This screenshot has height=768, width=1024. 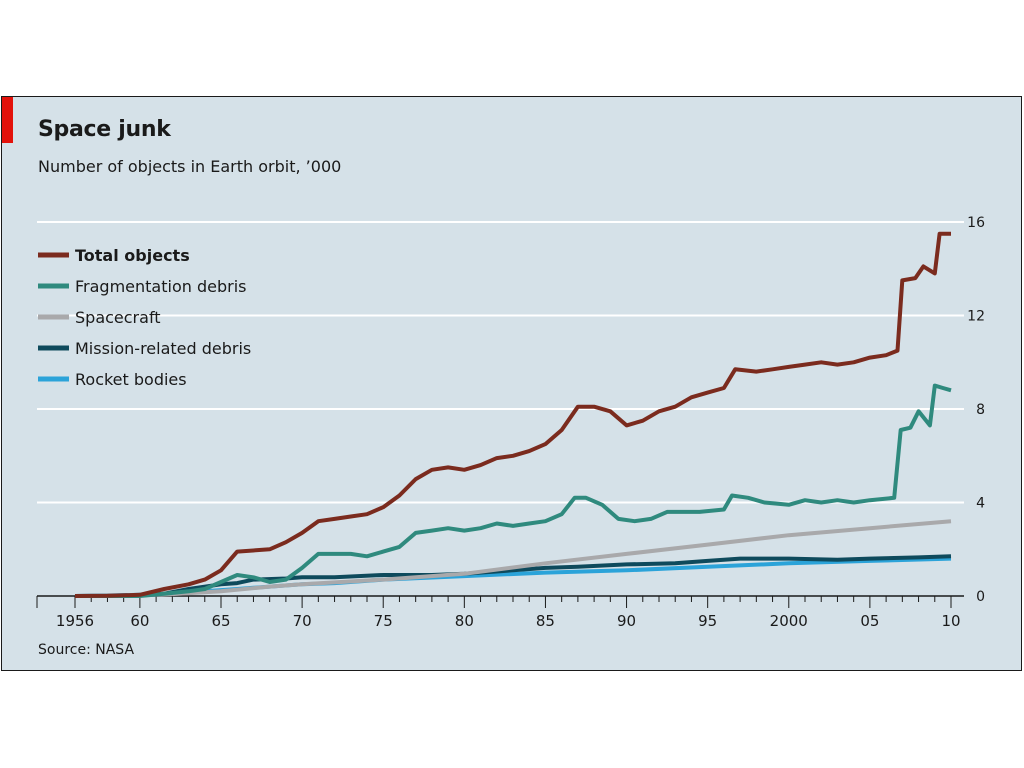 What do you see at coordinates (980, 410) in the screenshot?
I see `y-tick-label-8: 8` at bounding box center [980, 410].